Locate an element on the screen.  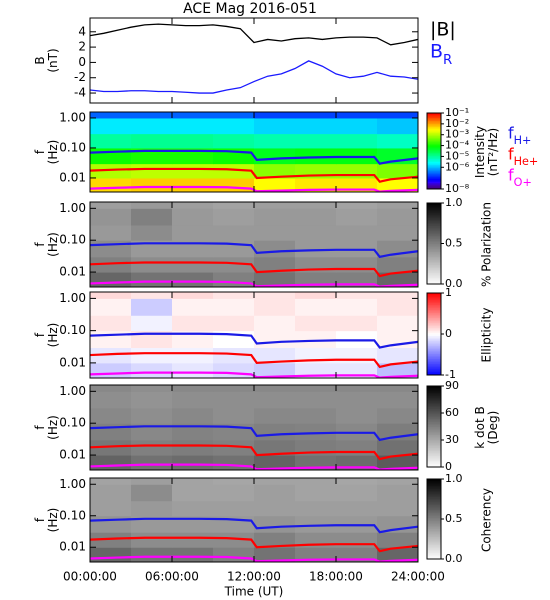
y-axis-label: f is located at coordinates (40, 151).